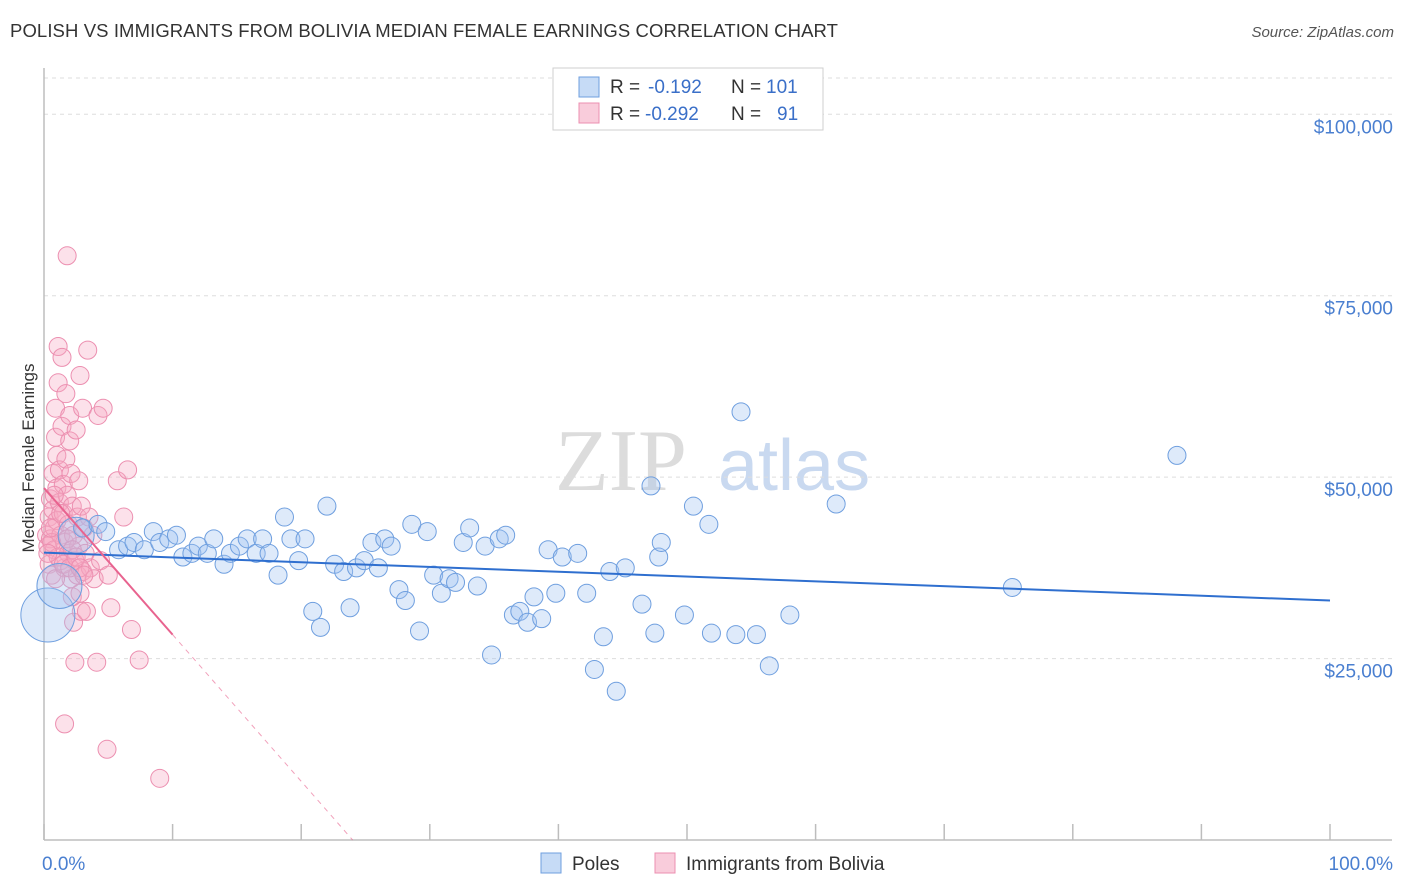 Image resolution: width=1406 pixels, height=892 pixels. Describe the element at coordinates (1322, 32) in the screenshot. I see `source-label: Source: ZipAtlas.com` at that location.